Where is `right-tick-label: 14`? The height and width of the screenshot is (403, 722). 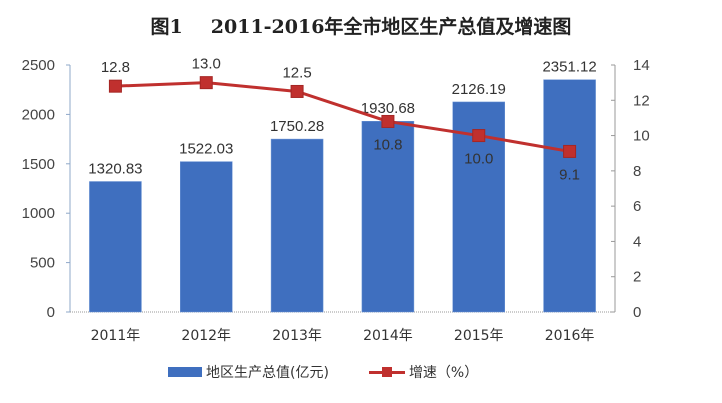
right-tick-label: 14 is located at coordinates (641, 65).